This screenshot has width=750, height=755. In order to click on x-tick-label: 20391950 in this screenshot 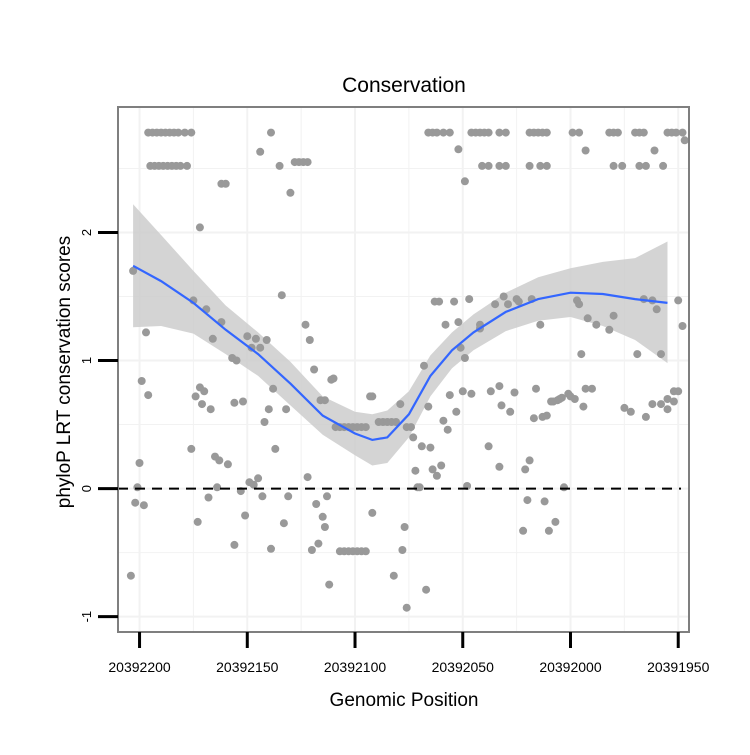, I will do `click(678, 667)`.